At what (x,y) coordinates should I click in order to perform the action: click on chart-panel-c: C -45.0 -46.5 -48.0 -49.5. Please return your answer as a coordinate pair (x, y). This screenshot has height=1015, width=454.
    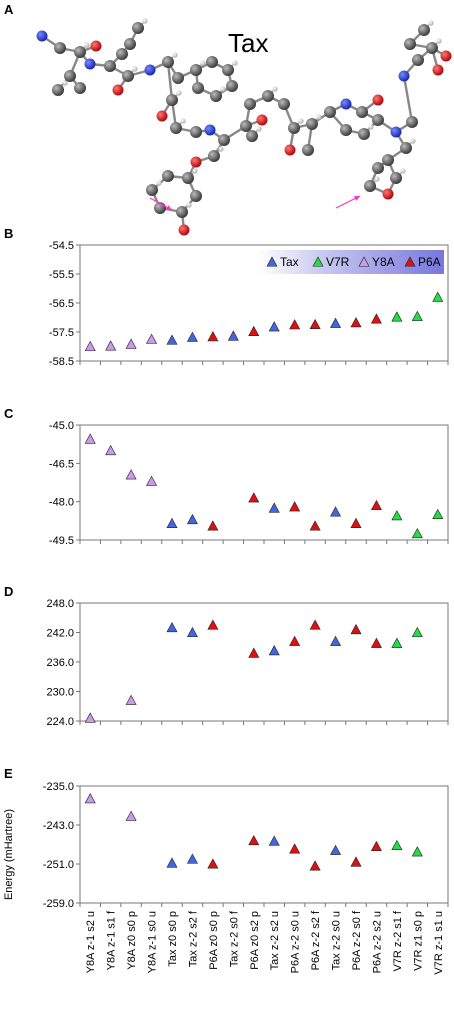
    Looking at the image, I should click on (226, 476).